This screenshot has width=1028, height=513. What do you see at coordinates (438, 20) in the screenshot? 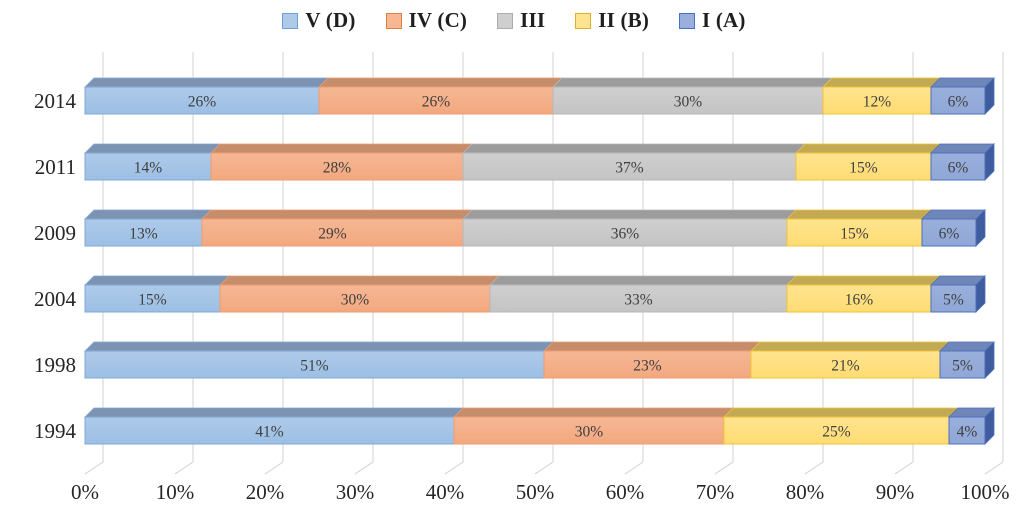
I see `legend-label: IV (C)` at bounding box center [438, 20].